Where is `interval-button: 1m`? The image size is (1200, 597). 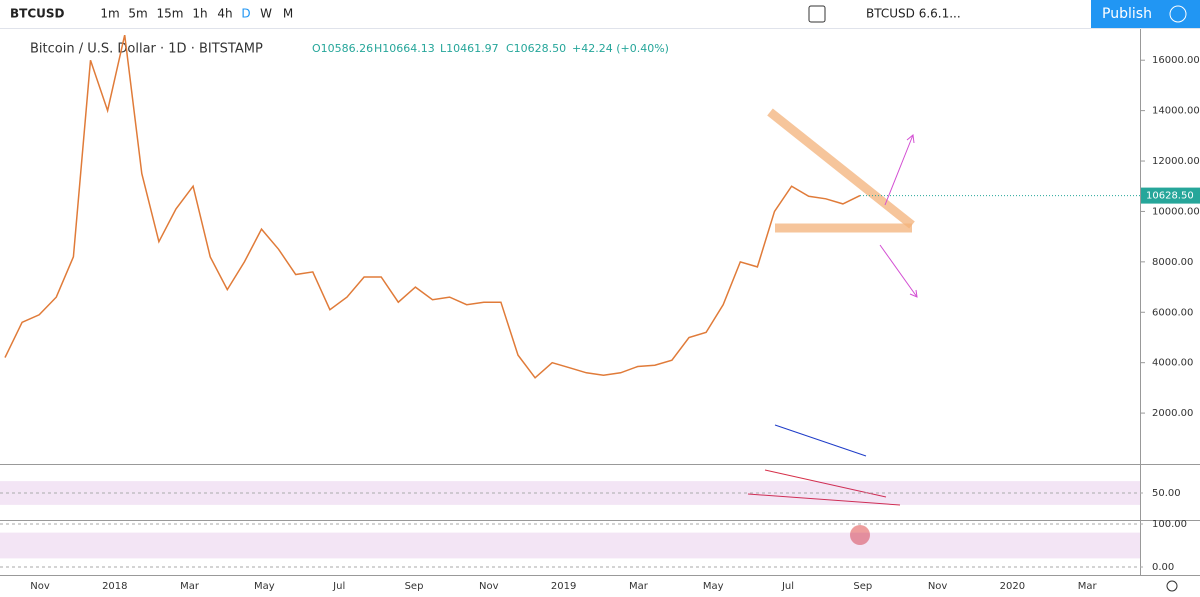
interval-button: 1m is located at coordinates (109, 14).